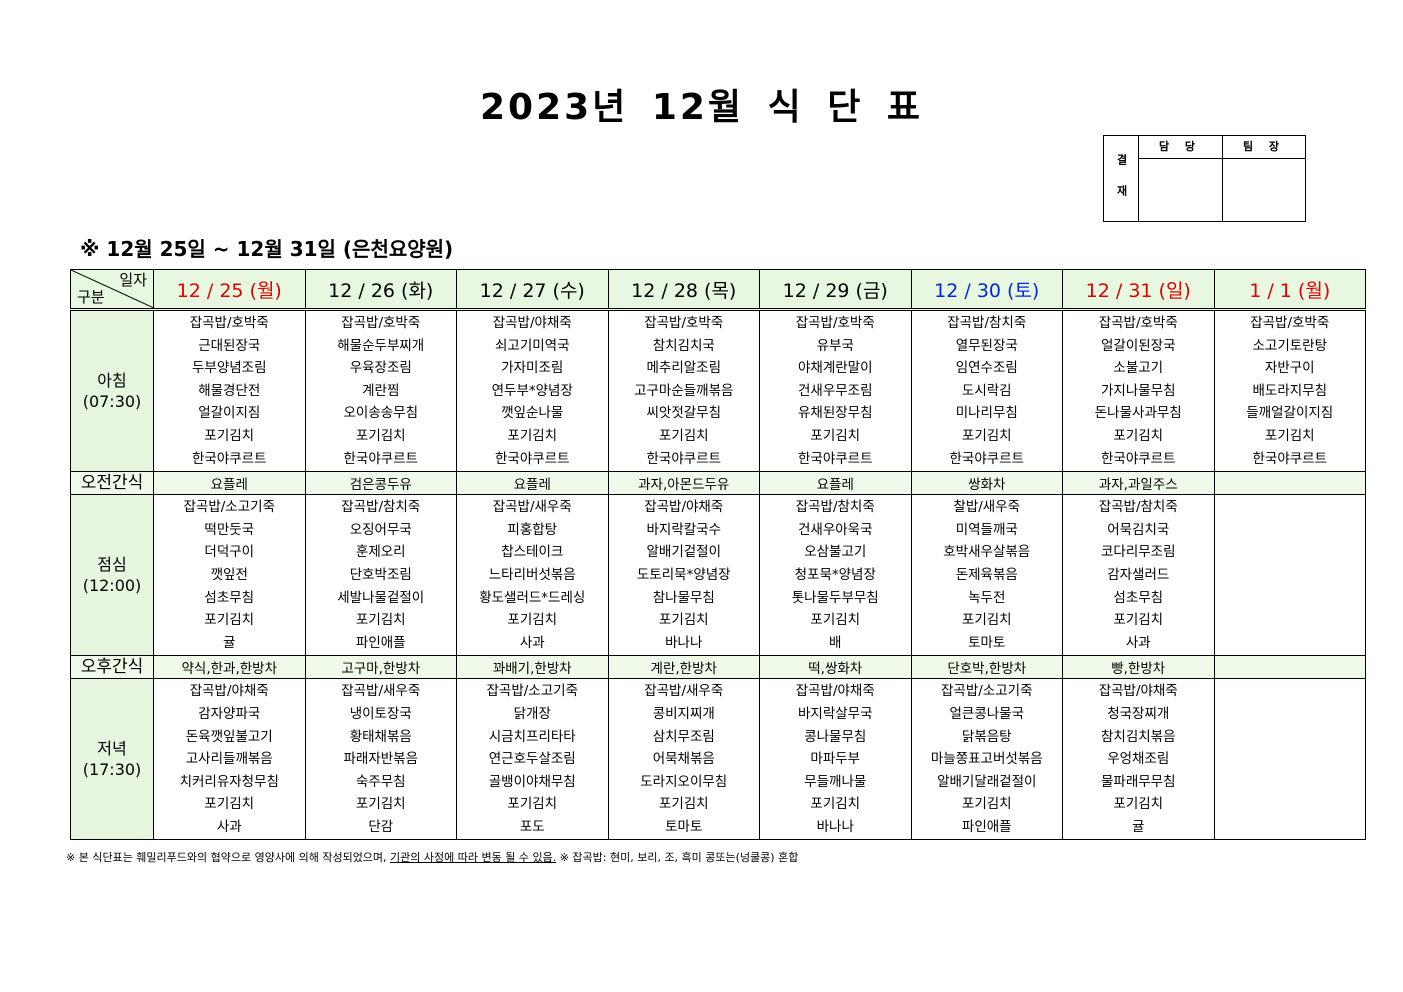  What do you see at coordinates (987, 507) in the screenshot?
I see `menu-item: 찰밥/새우죽` at bounding box center [987, 507].